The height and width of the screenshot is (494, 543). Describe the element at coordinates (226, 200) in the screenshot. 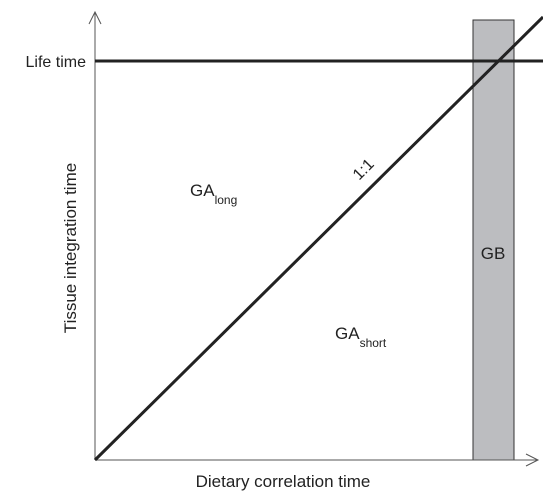

I see `region-sub: long` at that location.